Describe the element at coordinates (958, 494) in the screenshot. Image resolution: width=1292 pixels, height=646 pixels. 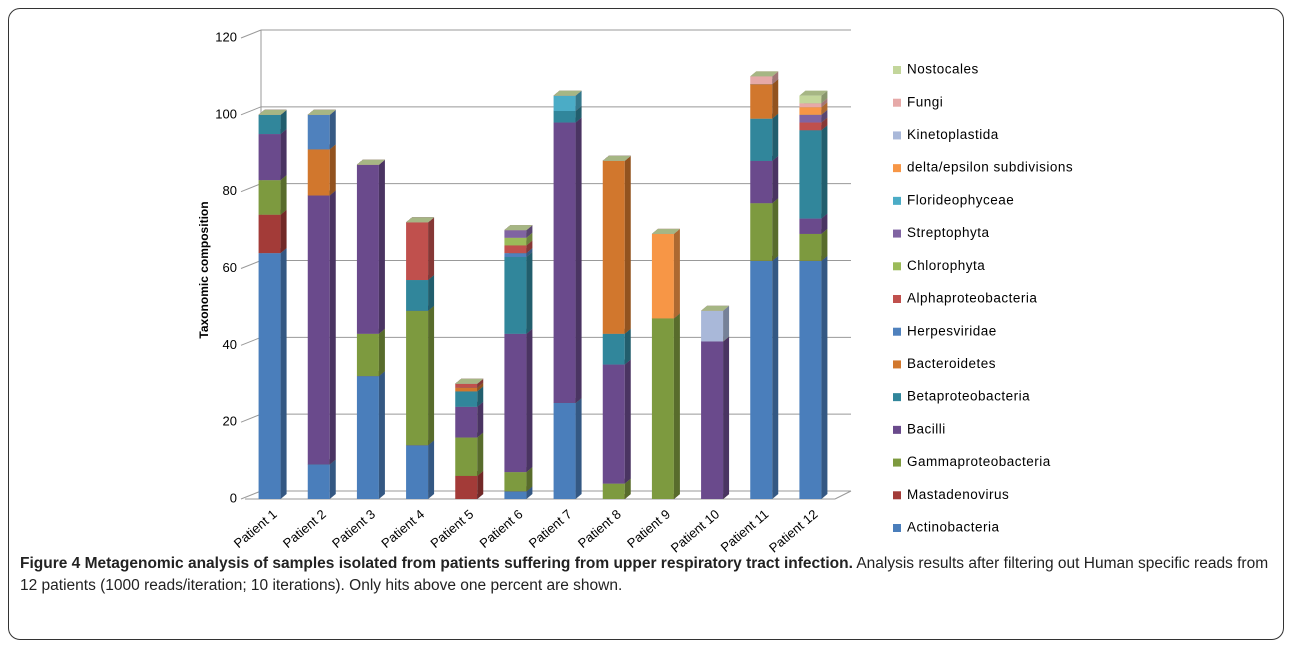
I see `legend-label: Mastadenovirus` at that location.